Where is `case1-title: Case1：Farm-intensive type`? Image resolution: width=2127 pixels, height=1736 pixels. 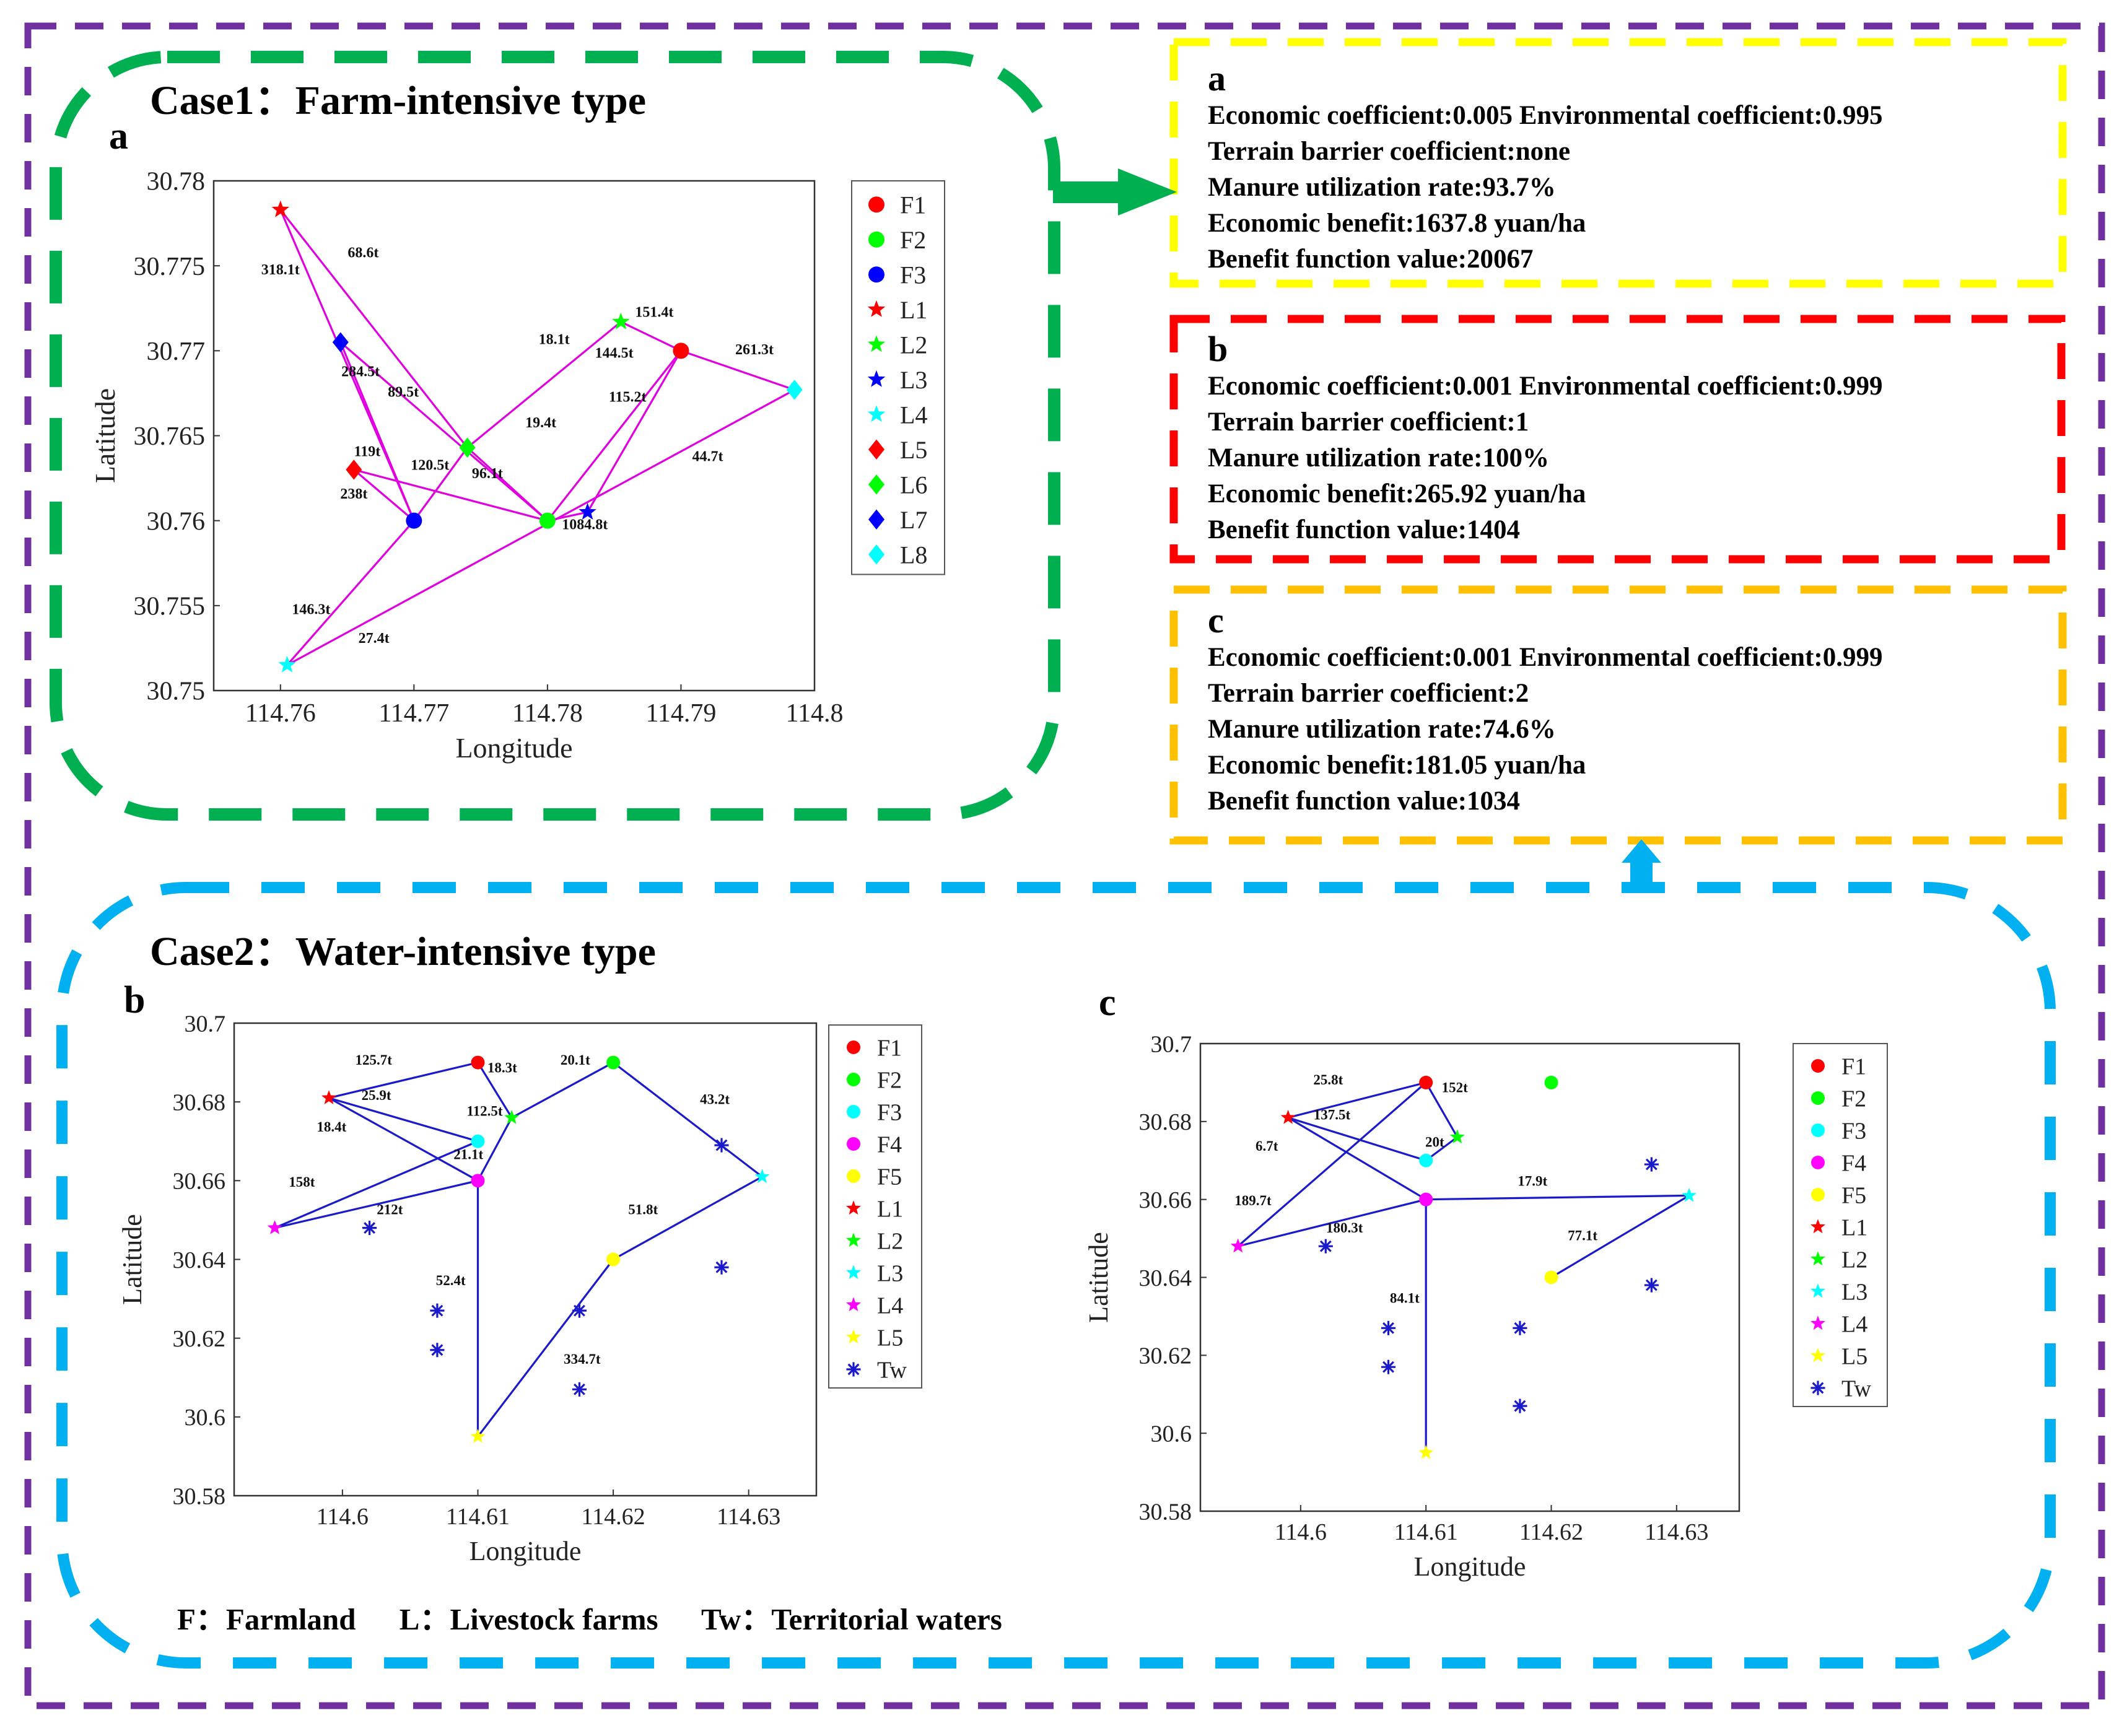 case1-title: Case1：Farm-intensive type is located at coordinates (398, 100).